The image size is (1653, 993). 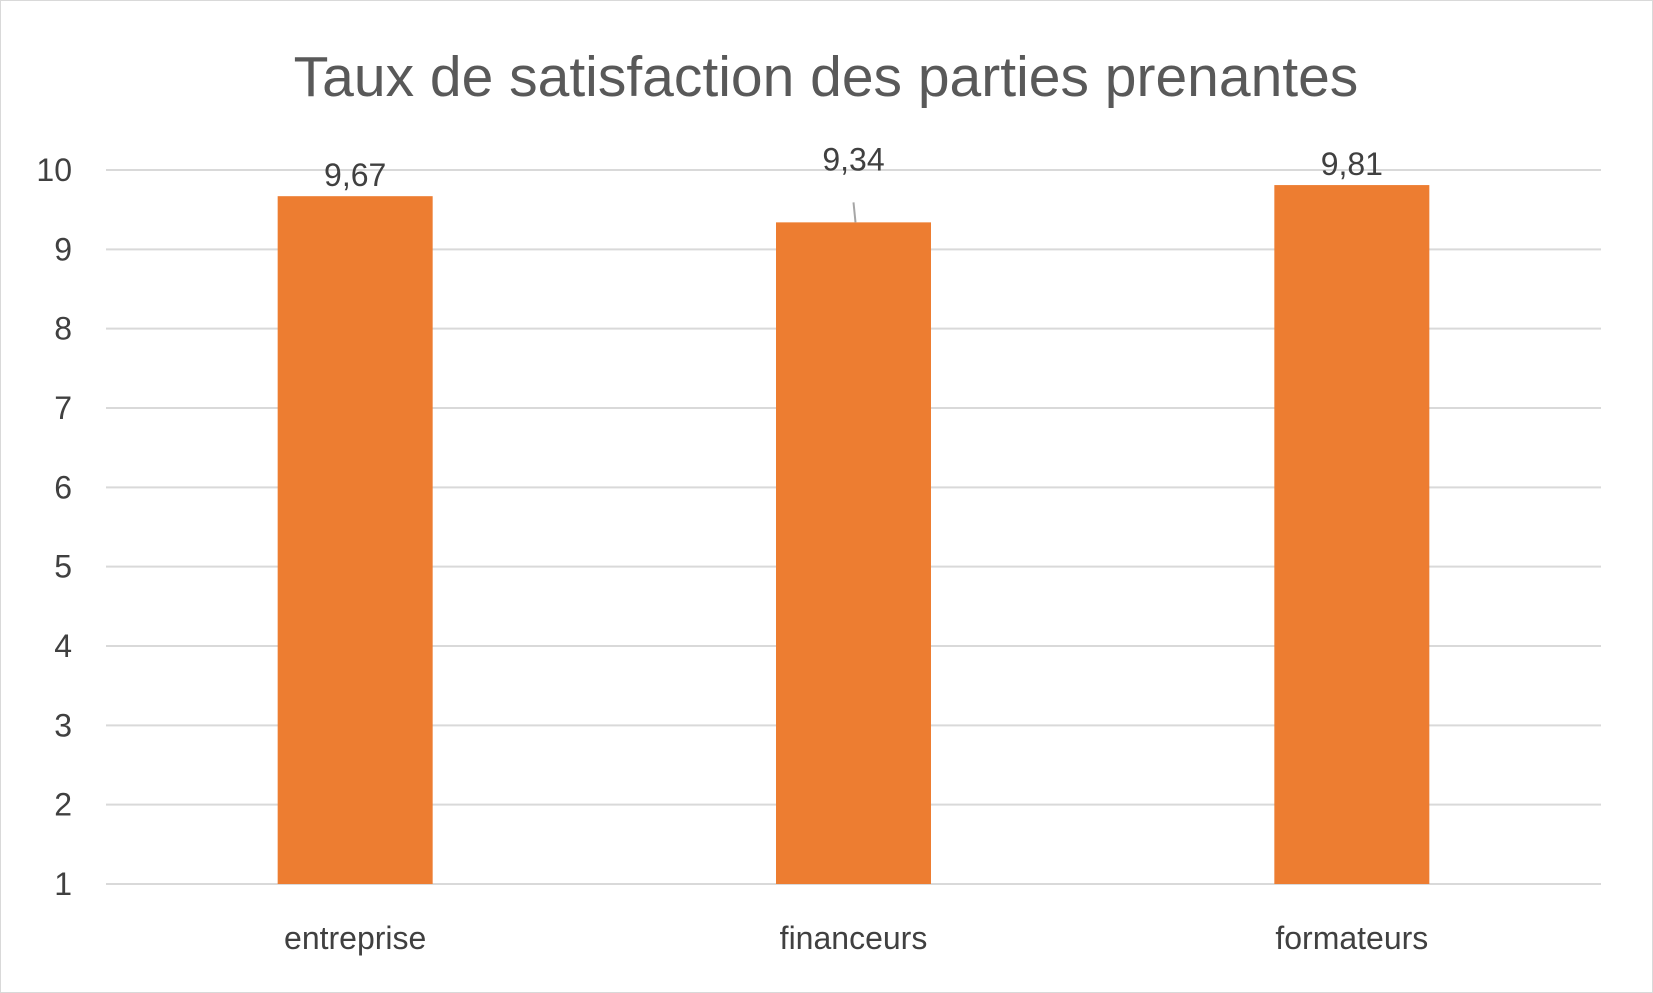 What do you see at coordinates (63, 408) in the screenshot?
I see `y-tick-label: 7` at bounding box center [63, 408].